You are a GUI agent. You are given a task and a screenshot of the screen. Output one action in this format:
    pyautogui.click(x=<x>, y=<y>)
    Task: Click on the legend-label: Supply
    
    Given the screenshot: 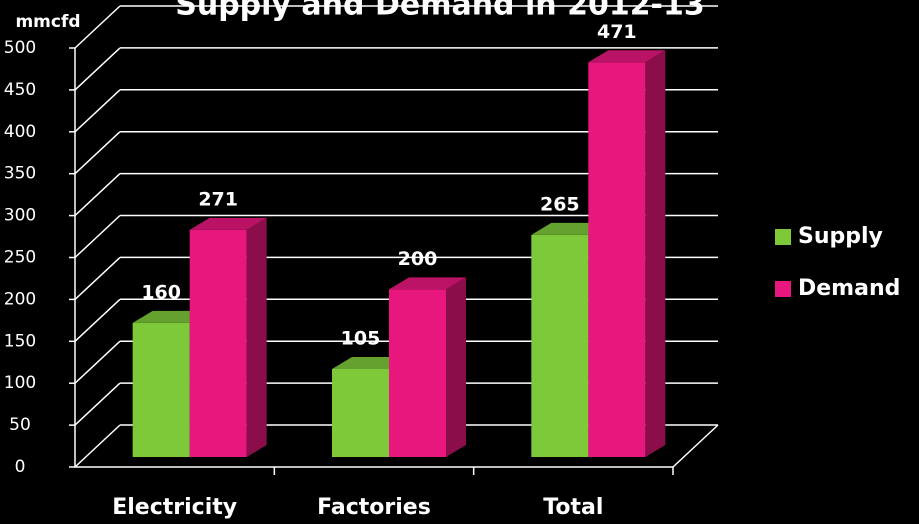 What is the action you would take?
    pyautogui.click(x=840, y=236)
    